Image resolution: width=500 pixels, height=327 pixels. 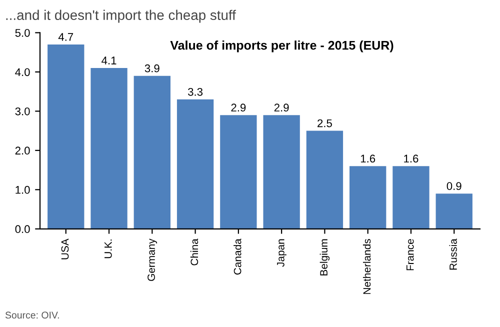 I want to click on x-tick-label: China, so click(x=194, y=252).